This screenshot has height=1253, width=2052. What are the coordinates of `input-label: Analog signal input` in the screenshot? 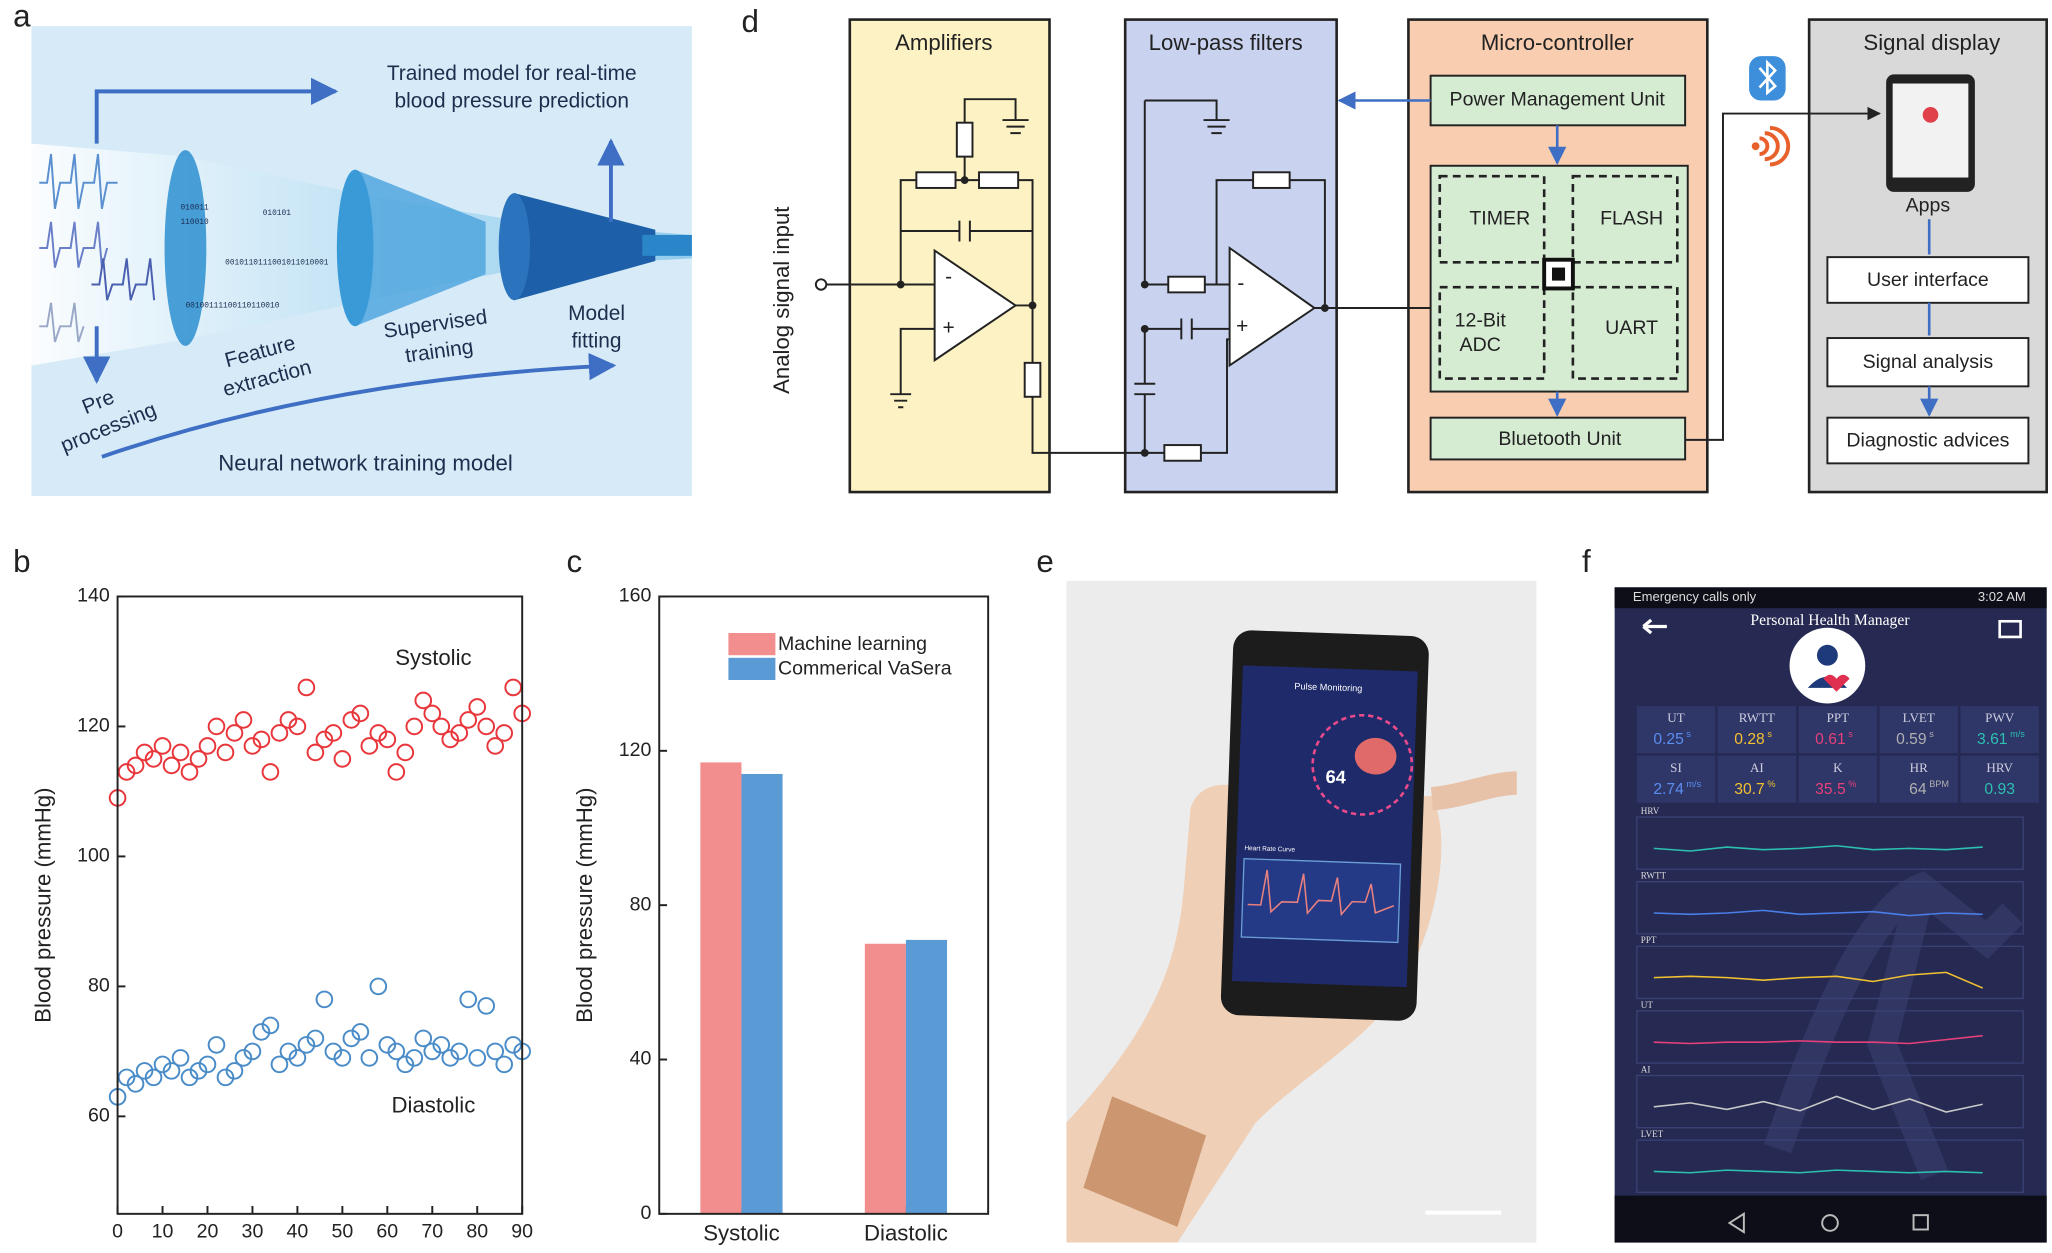 It's located at (781, 300).